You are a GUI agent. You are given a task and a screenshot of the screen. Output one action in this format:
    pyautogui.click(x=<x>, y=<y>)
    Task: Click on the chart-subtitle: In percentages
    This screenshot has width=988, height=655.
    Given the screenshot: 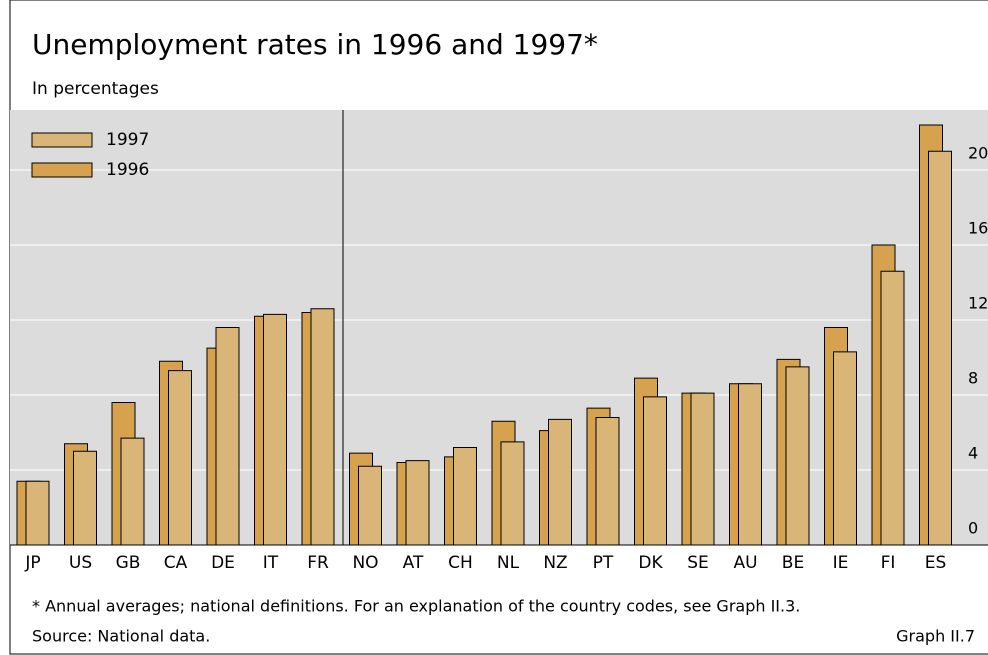 What is the action you would take?
    pyautogui.click(x=95, y=89)
    